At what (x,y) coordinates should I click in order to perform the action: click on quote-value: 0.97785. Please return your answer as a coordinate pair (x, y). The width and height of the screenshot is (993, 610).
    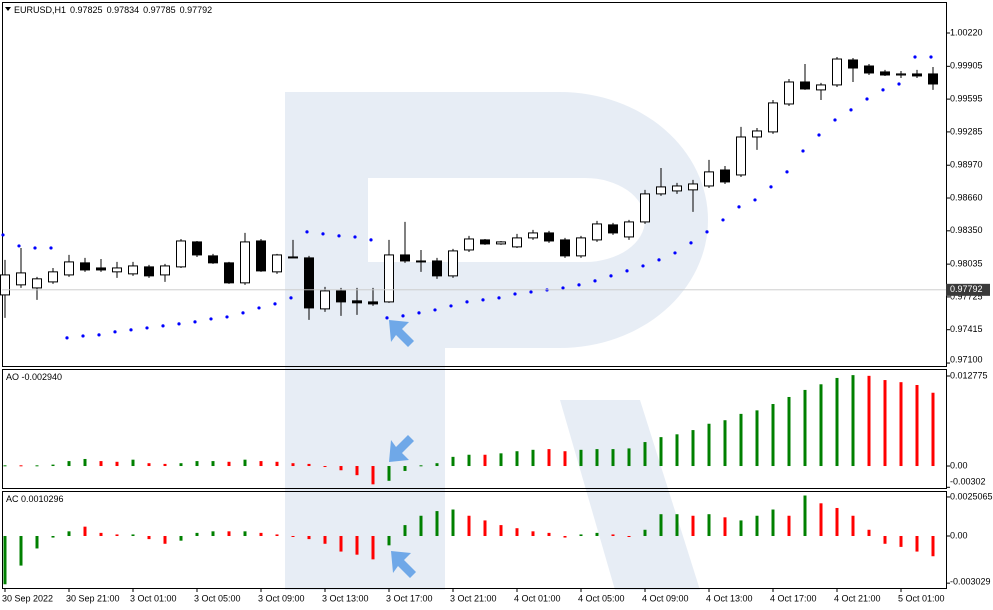
    Looking at the image, I should click on (159, 10).